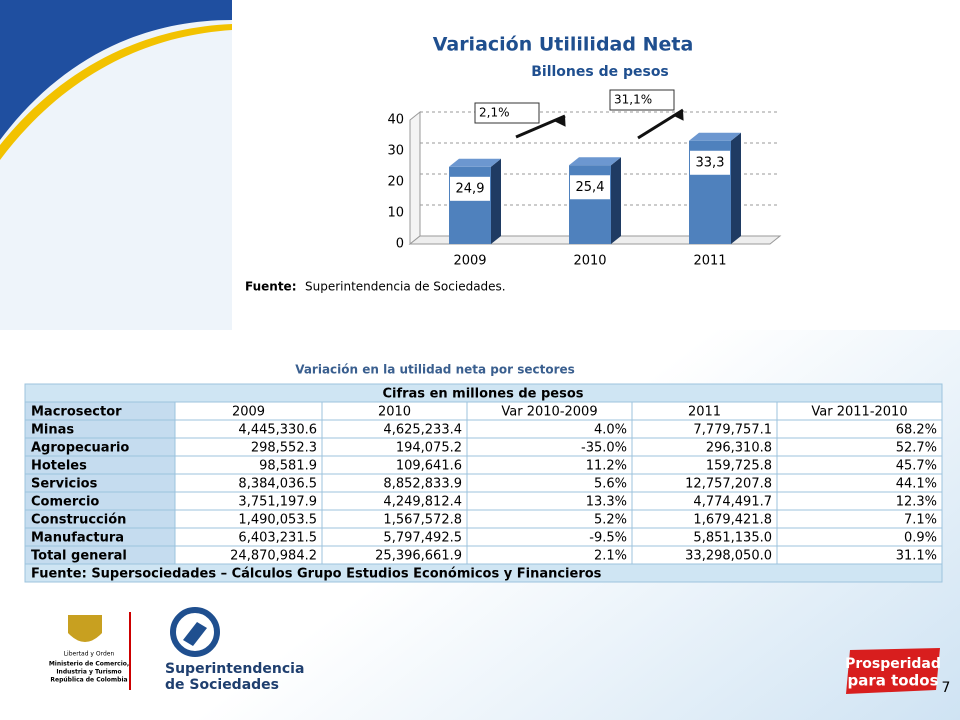 This screenshot has height=720, width=960. I want to click on table-value: 1,567,572.8, so click(422, 520).